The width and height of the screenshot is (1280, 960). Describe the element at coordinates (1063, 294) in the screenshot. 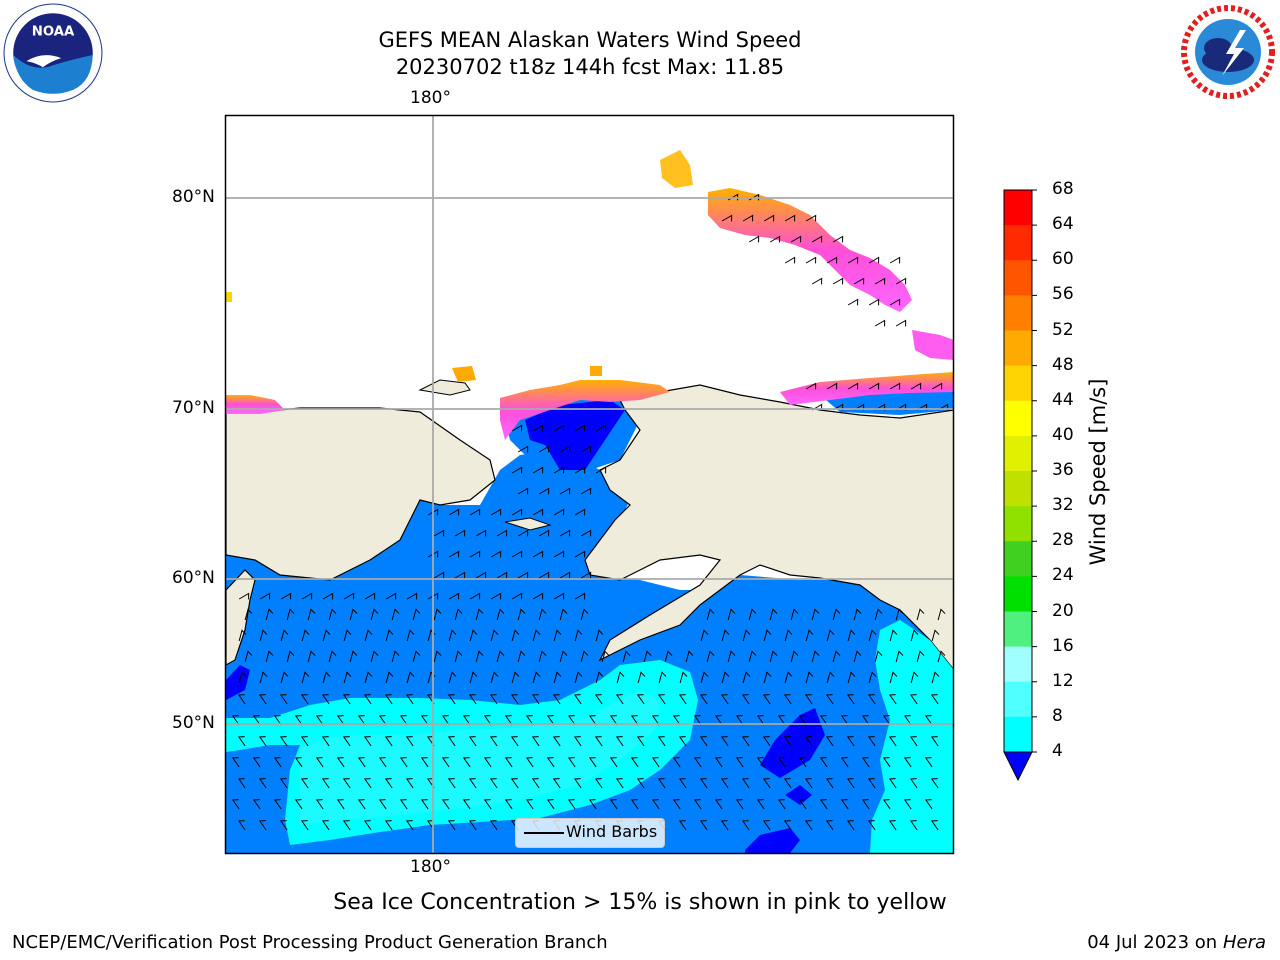

I see `colorbar-tick-label: 56` at that location.